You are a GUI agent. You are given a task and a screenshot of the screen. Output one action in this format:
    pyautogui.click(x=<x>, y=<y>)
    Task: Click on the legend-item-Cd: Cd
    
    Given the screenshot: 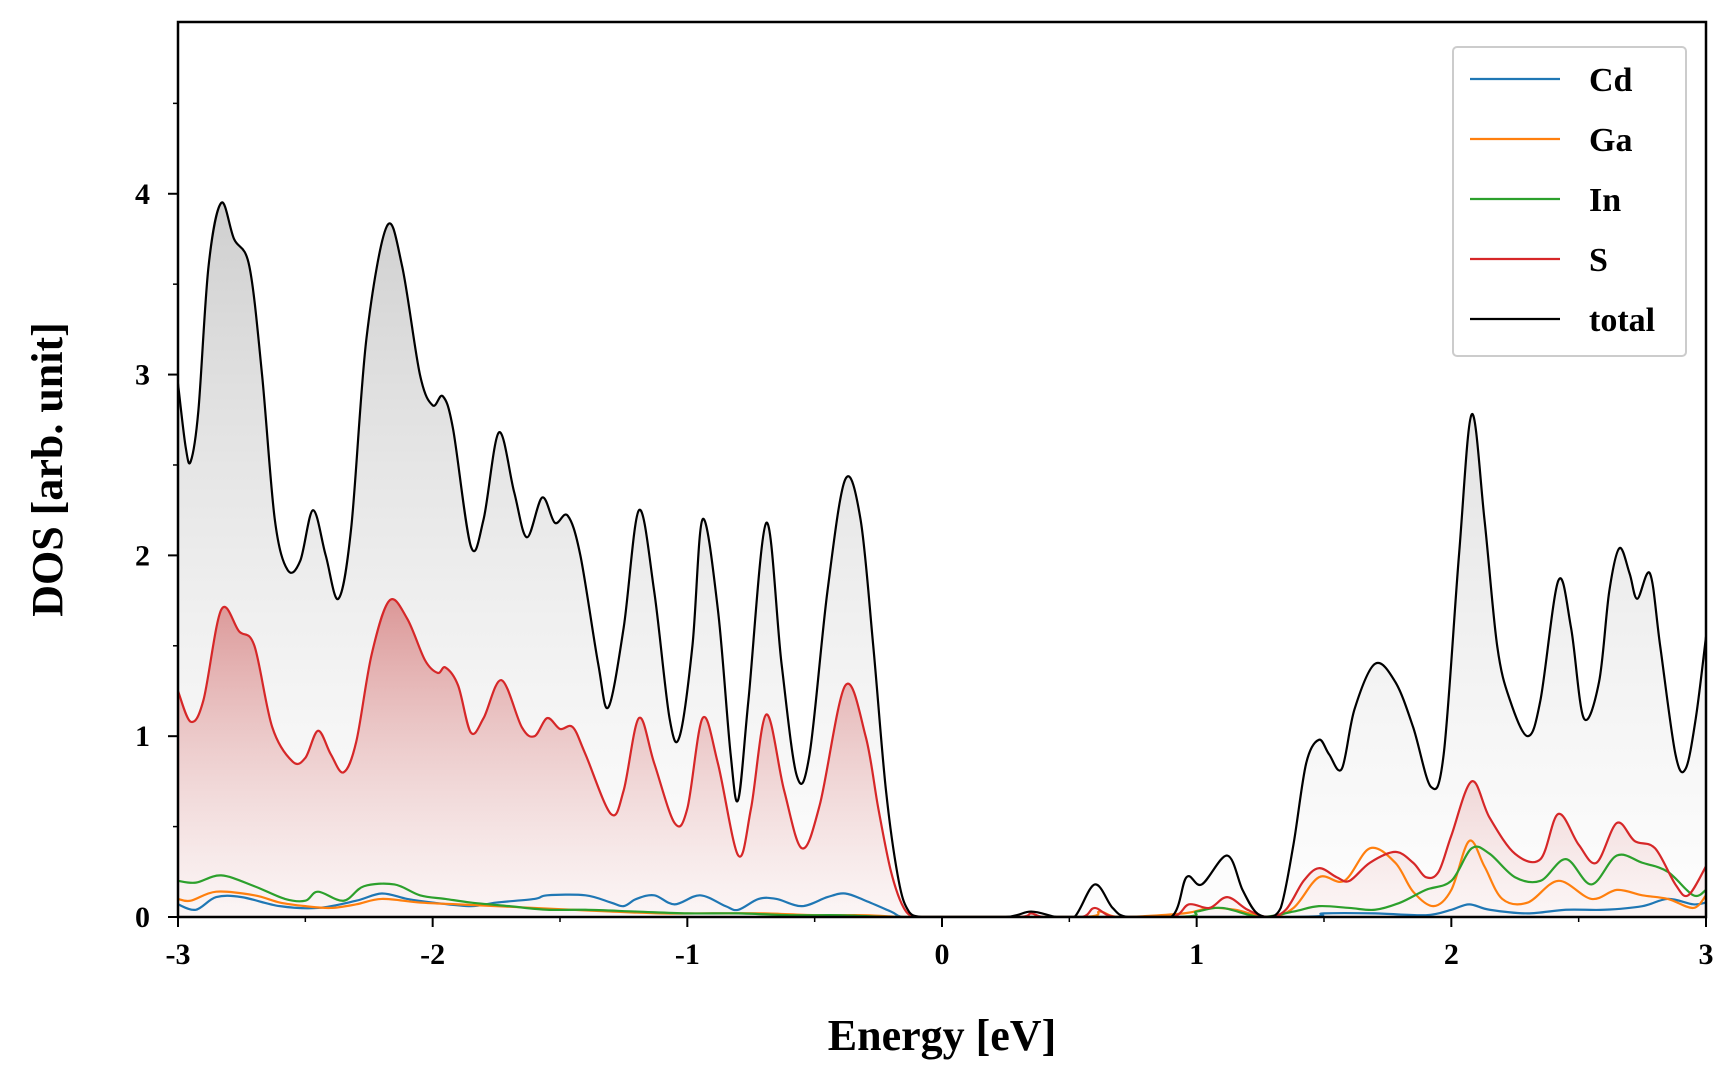 What is the action you would take?
    pyautogui.click(x=1551, y=80)
    